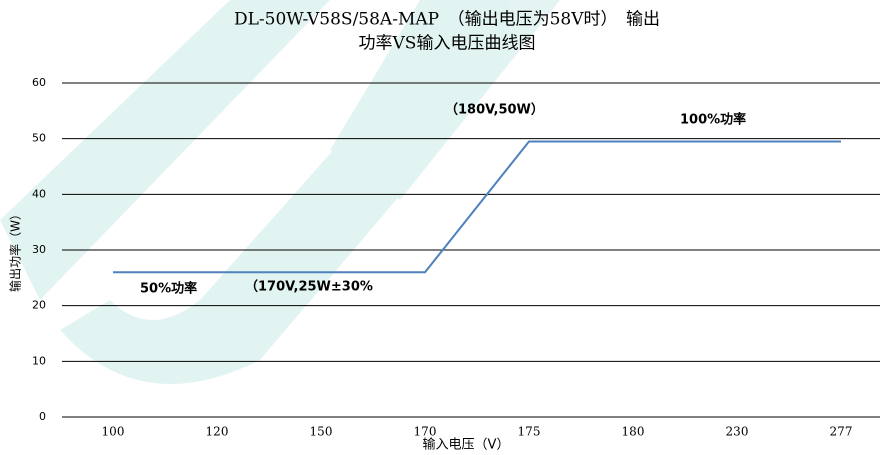 The height and width of the screenshot is (455, 883). I want to click on y-tick-label: 30, so click(39, 249).